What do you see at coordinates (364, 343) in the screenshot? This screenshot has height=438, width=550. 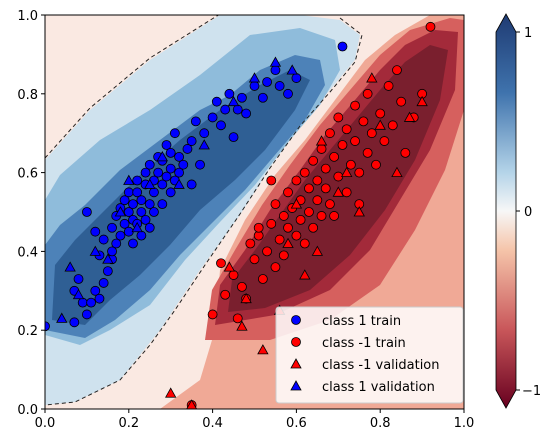 I see `legend-label: class -1 train` at bounding box center [364, 343].